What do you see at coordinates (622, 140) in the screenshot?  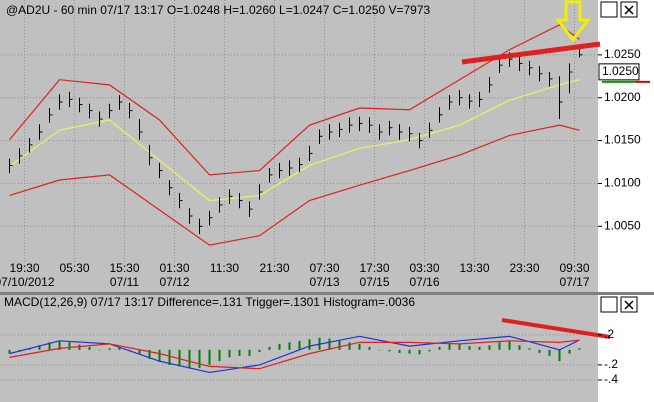 I see `y-tick-label: 1.0150` at bounding box center [622, 140].